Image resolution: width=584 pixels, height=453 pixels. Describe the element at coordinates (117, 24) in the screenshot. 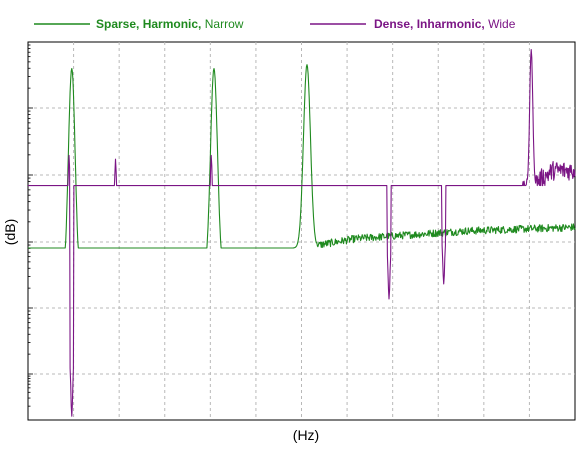

I see `legend-sparse-part1: Sparse,` at that location.